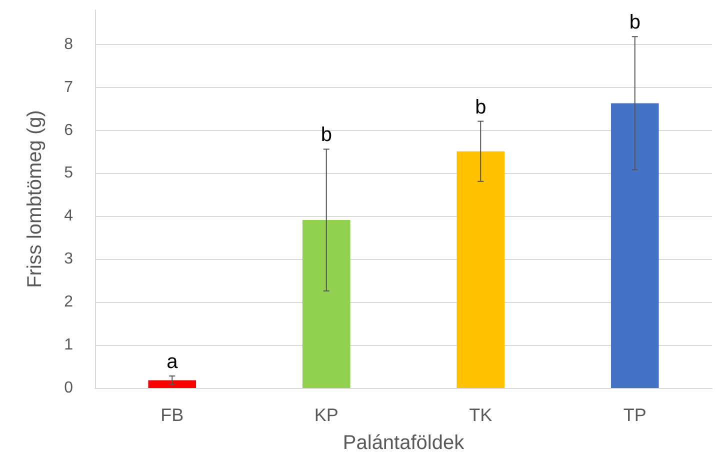 The width and height of the screenshot is (720, 470). Describe the element at coordinates (404, 443) in the screenshot. I see `x-axis-title: Palántaföldek` at that location.